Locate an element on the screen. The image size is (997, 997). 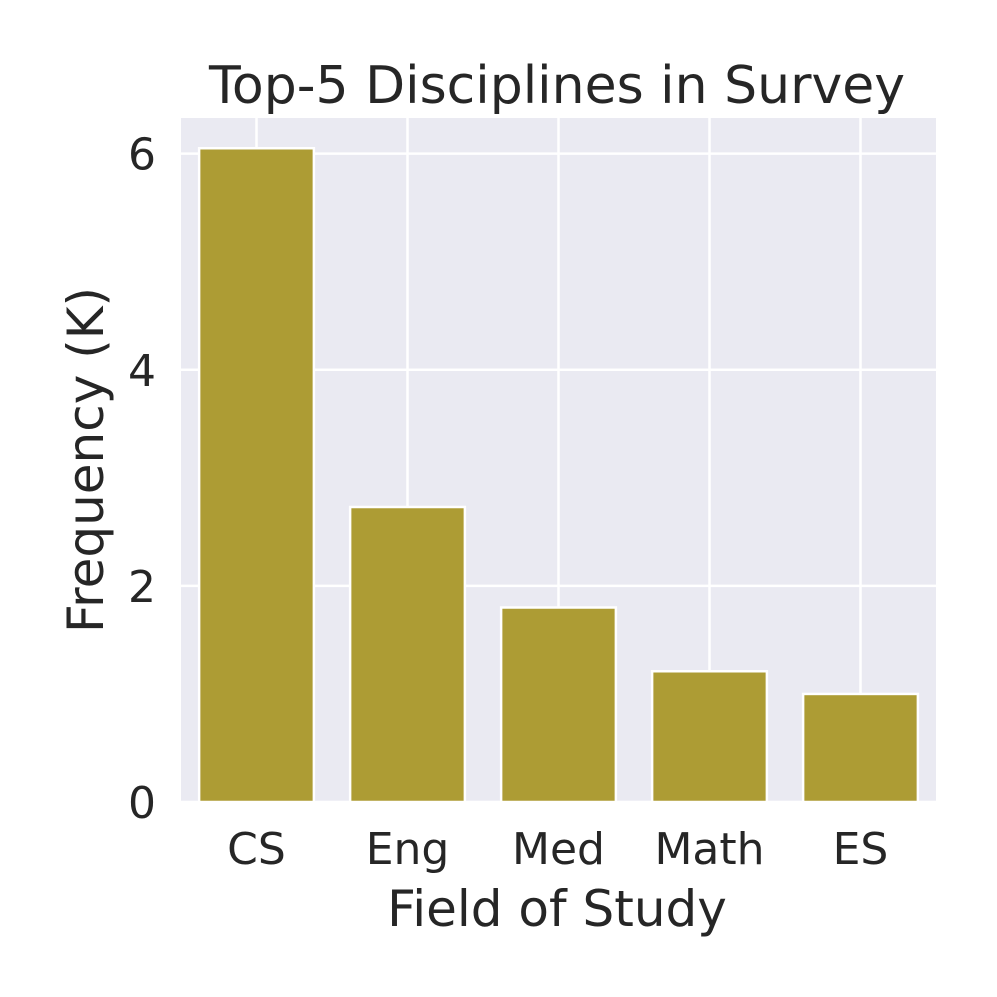
bar-math is located at coordinates (709, 737).